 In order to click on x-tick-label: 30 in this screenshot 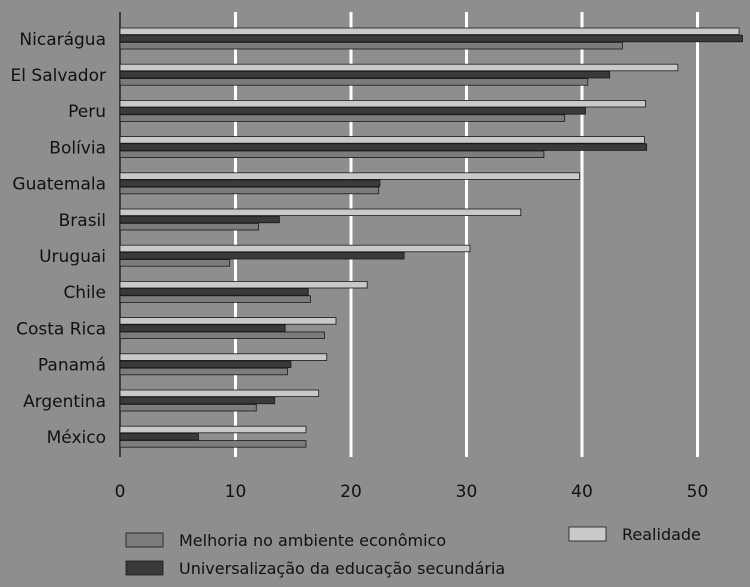, I will do `click(467, 492)`.